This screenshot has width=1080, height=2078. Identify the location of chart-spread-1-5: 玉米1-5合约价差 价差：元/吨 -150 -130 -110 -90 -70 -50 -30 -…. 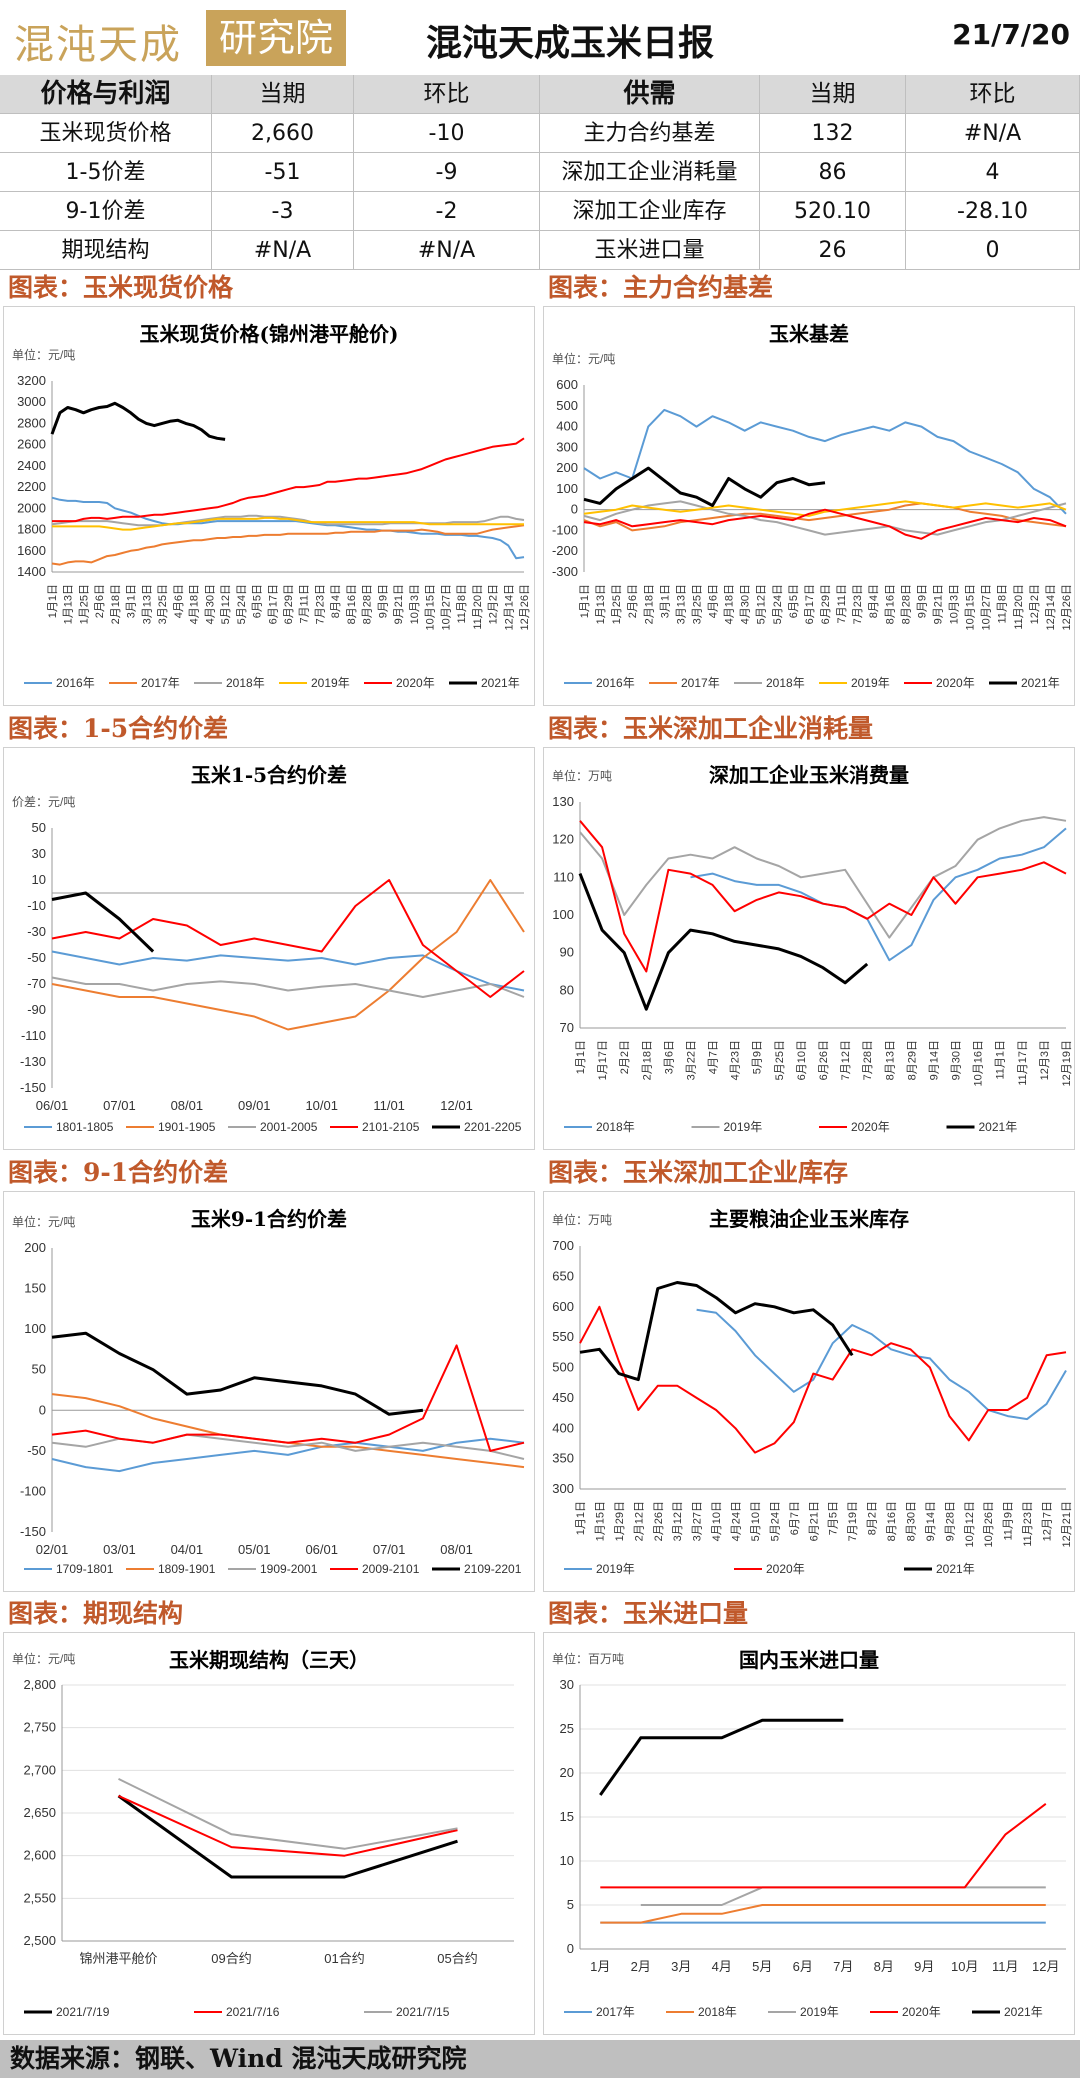
(269, 948).